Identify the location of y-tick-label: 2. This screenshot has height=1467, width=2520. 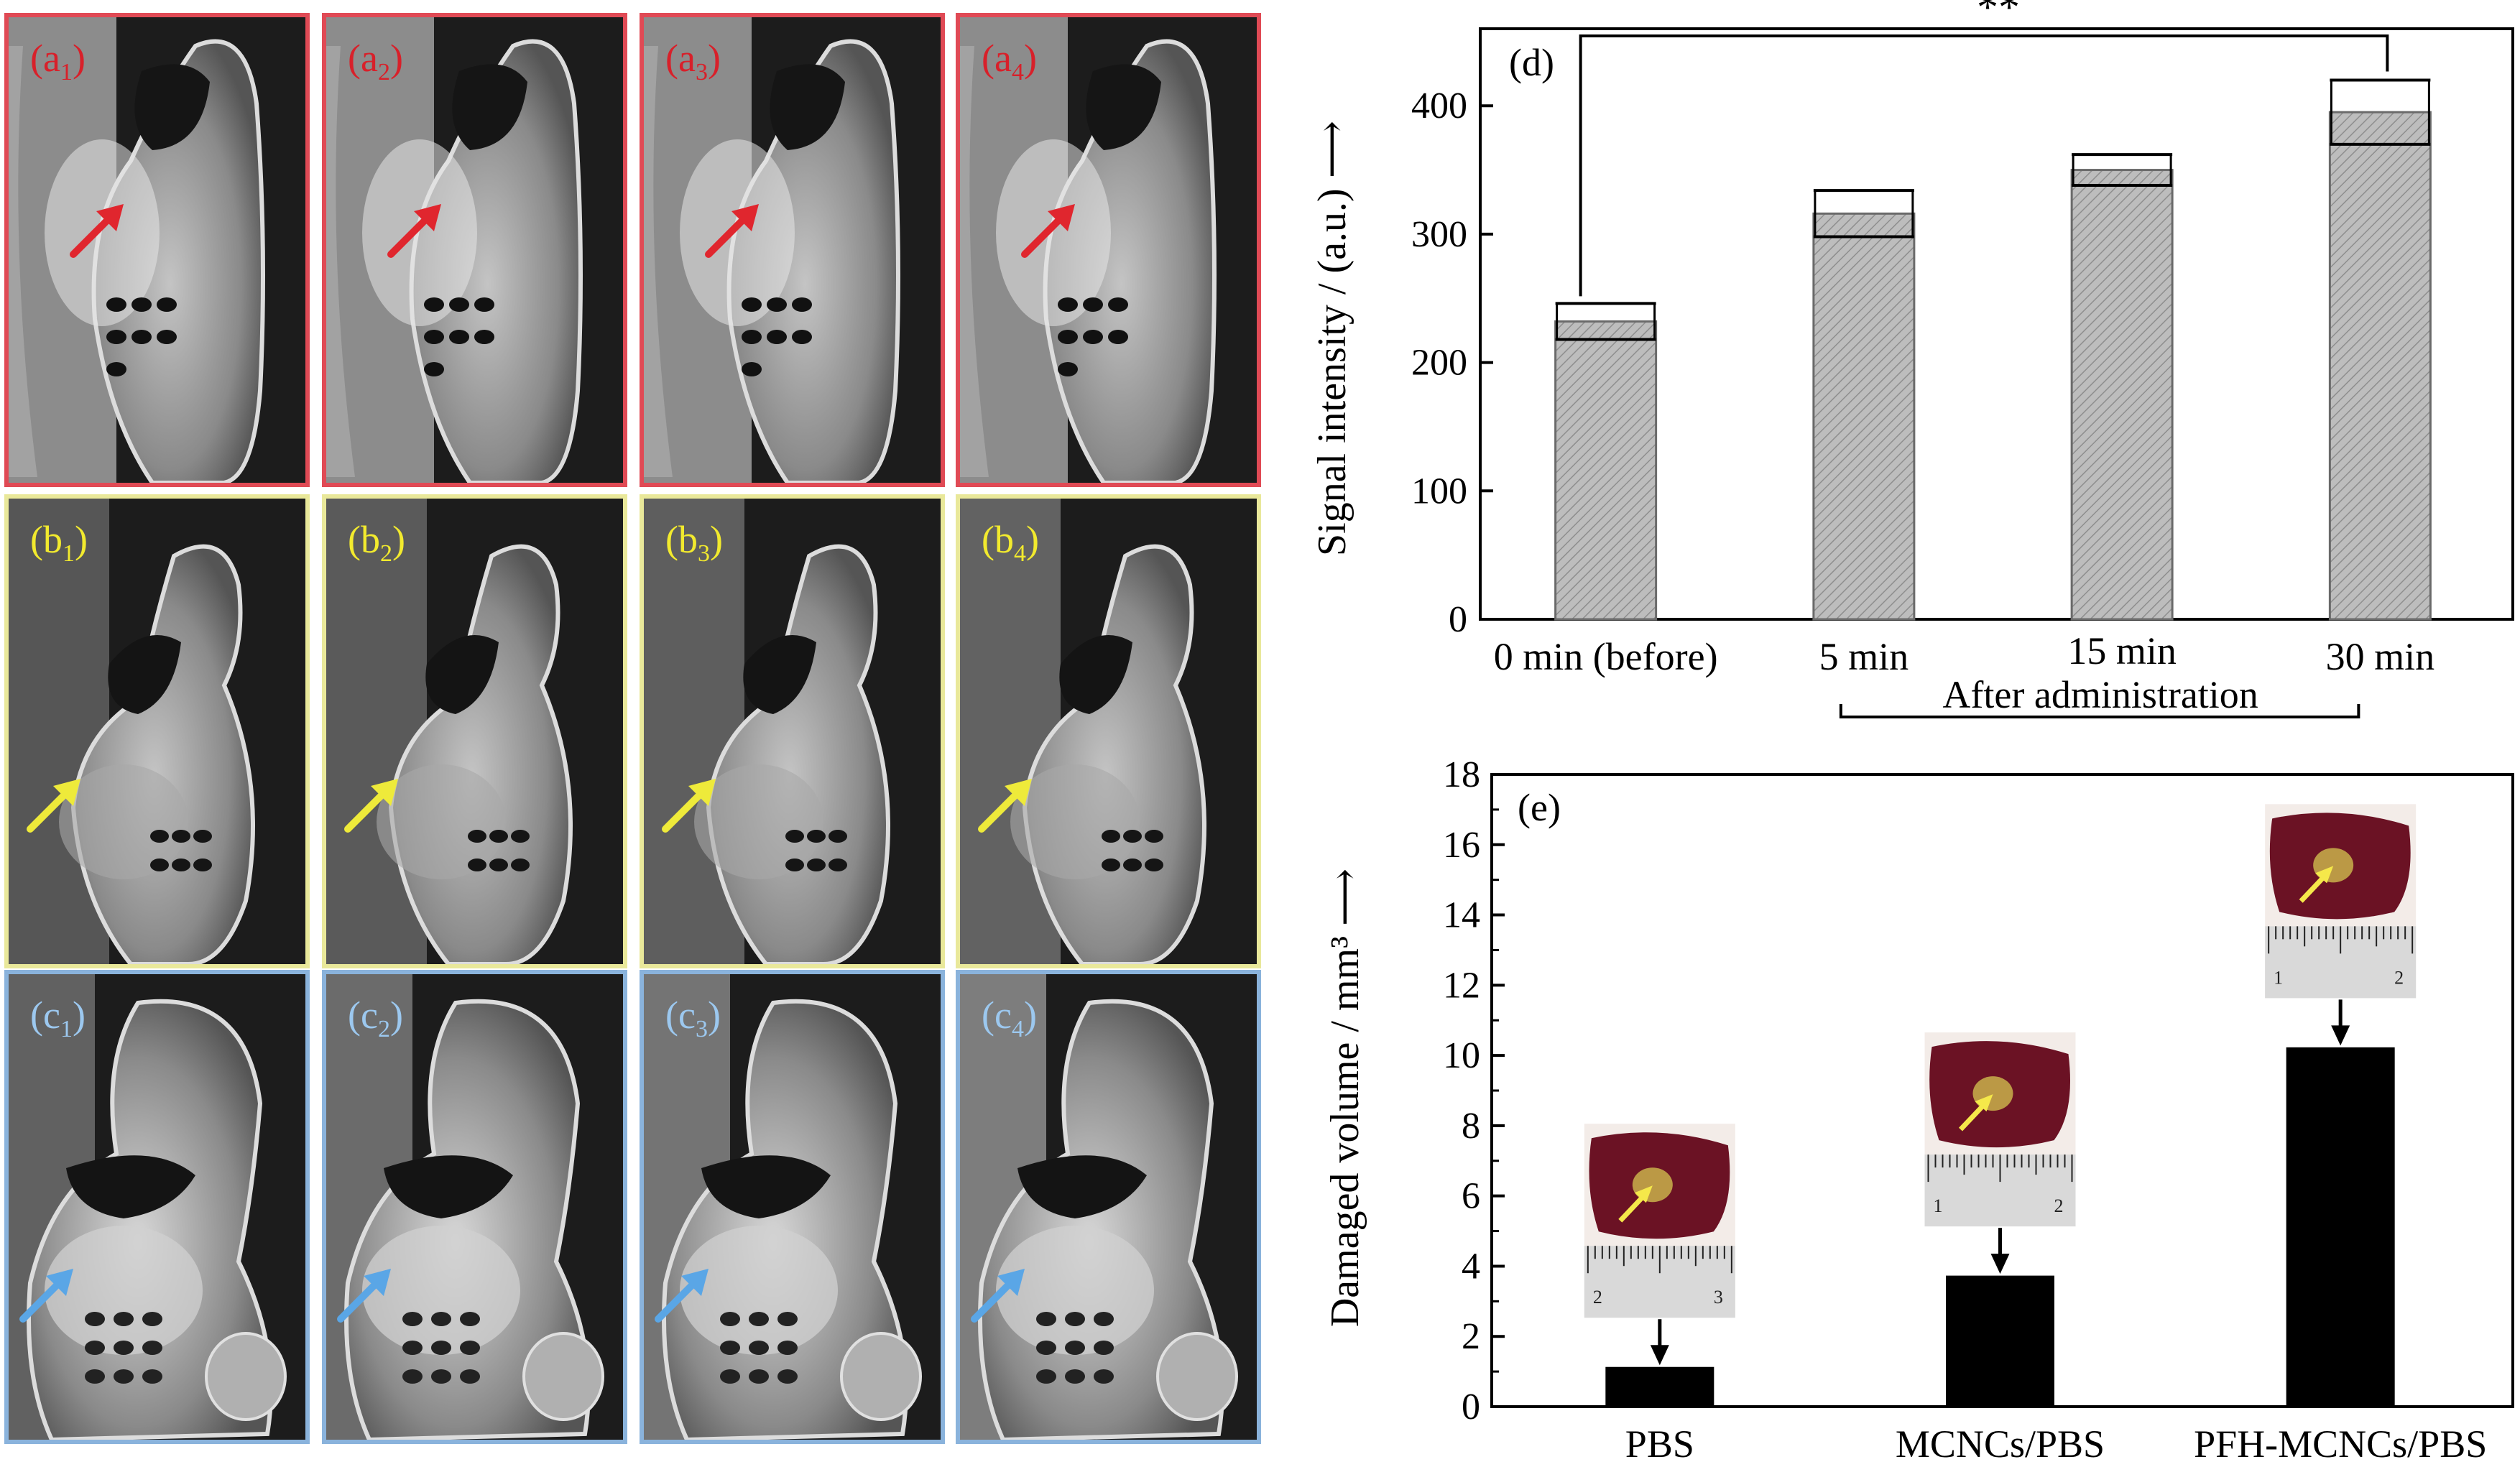
(1471, 1336).